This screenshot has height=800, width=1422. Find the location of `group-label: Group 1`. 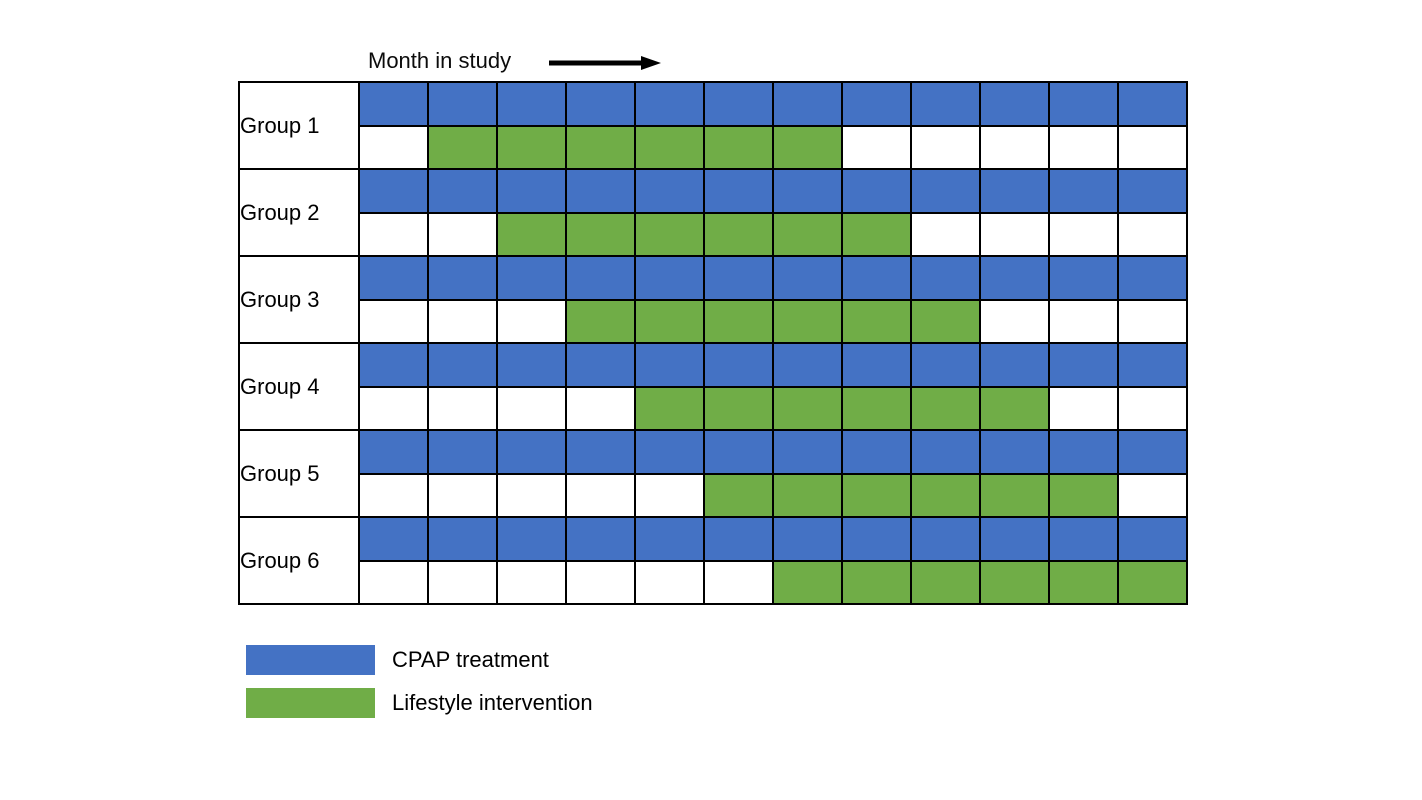

group-label: Group 1 is located at coordinates (299, 125).